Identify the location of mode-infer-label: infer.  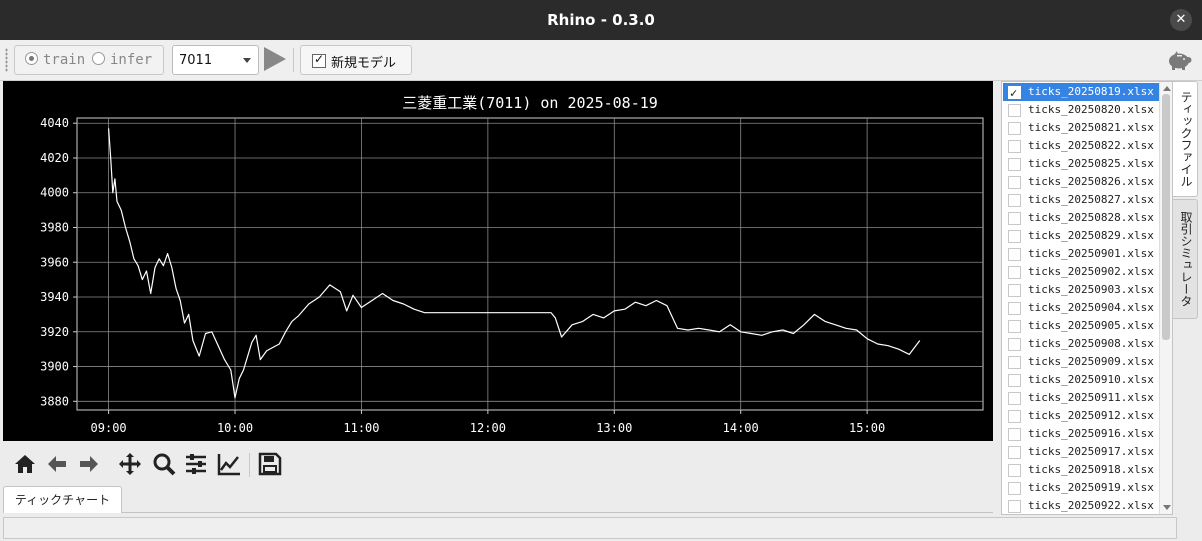
(131, 60).